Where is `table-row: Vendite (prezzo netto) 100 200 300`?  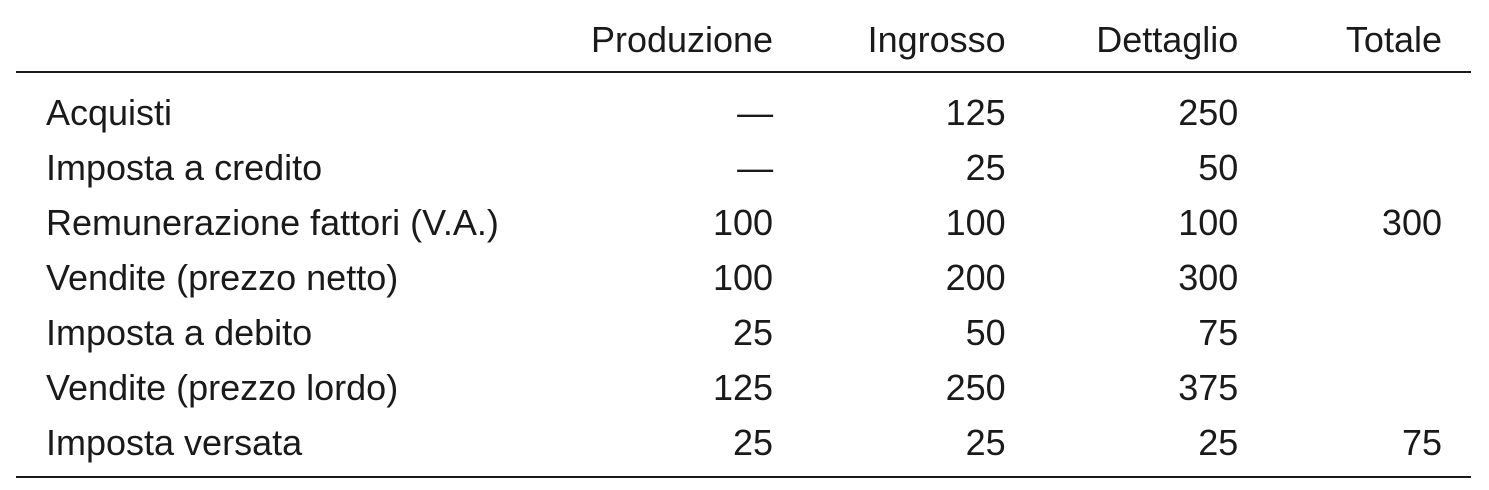 table-row: Vendite (prezzo netto) 100 200 300 is located at coordinates (743, 277).